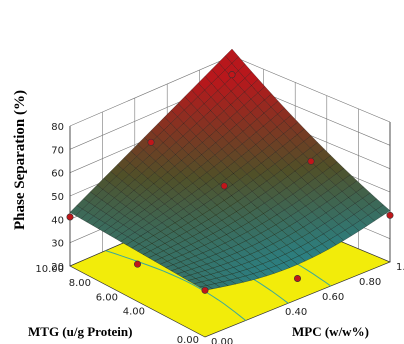 The image size is (404, 344). I want to click on contour-line, so click(176, 285).